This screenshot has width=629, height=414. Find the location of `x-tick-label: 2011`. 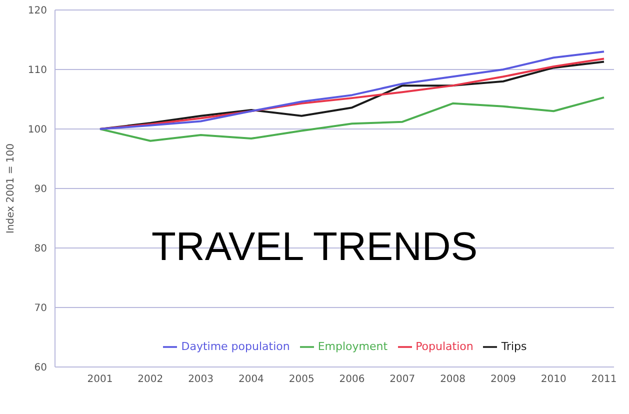

x-tick-label: 2011 is located at coordinates (604, 380).